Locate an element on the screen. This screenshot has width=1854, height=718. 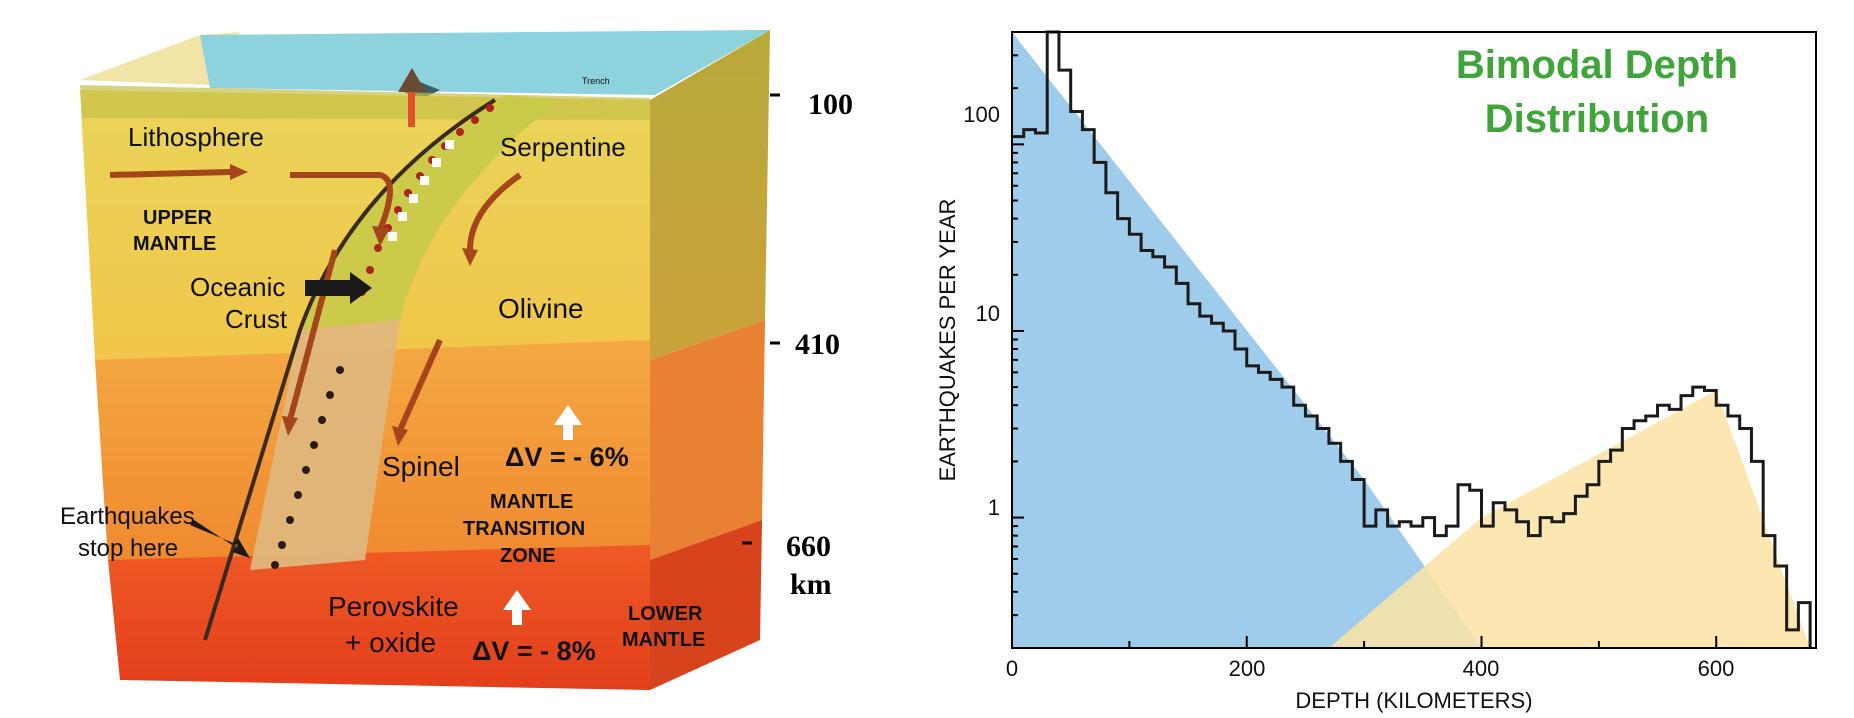
spinel-label: Spinel is located at coordinates (421, 466).